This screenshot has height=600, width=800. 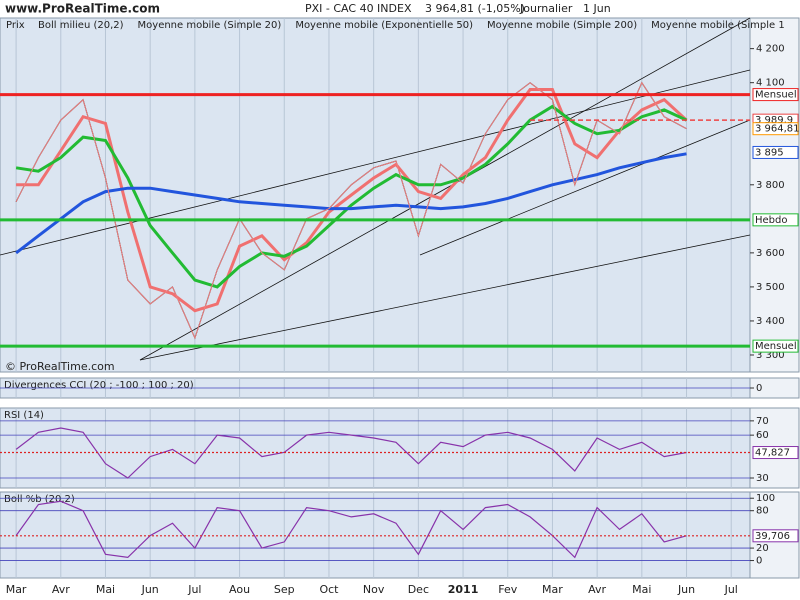 What do you see at coordinates (546, 8) in the screenshot?
I see `period: Journalier` at bounding box center [546, 8].